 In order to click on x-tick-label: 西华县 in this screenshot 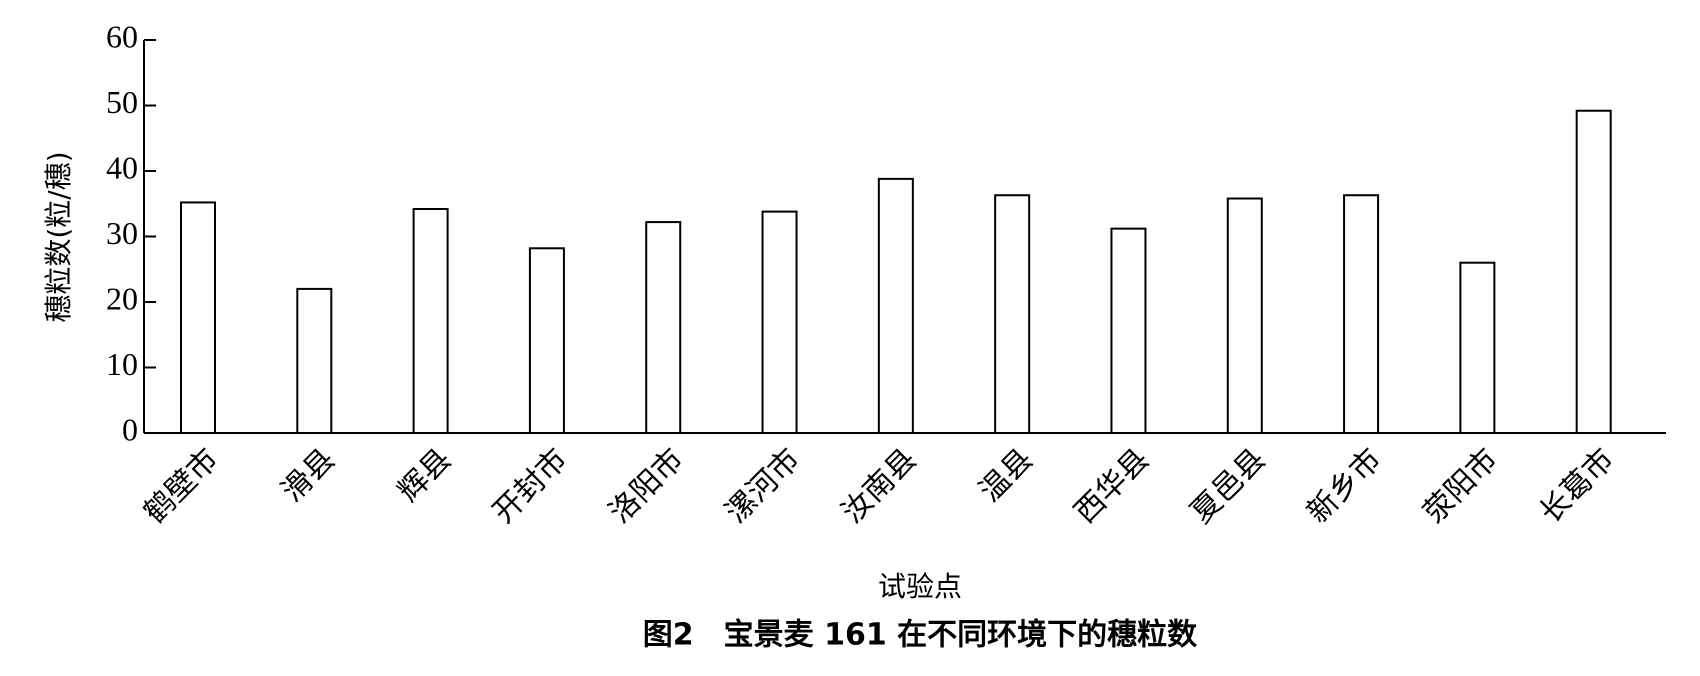, I will do `click(1112, 486)`.